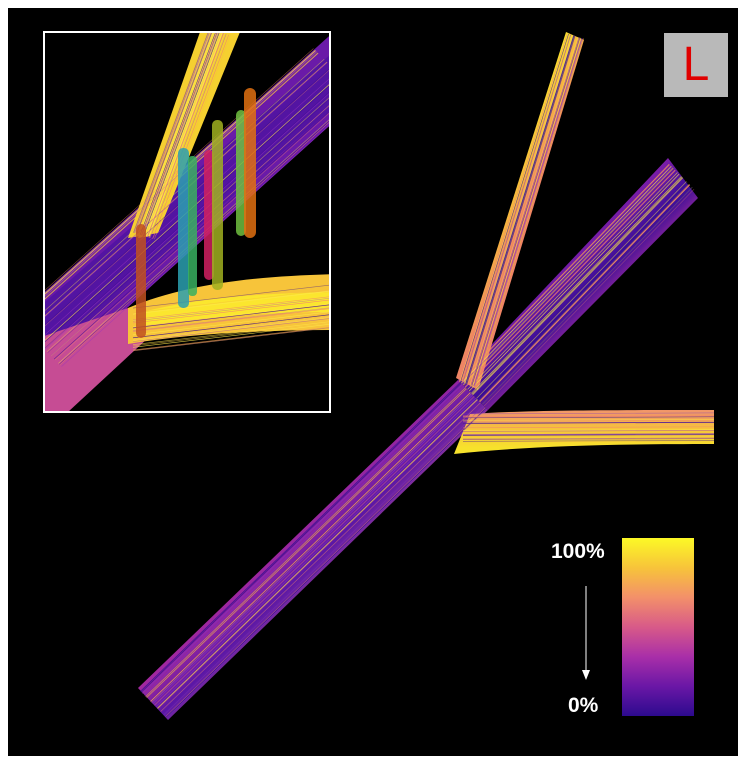 This screenshot has height=762, width=746. I want to click on colorbar-min-label: 0%, so click(583, 705).